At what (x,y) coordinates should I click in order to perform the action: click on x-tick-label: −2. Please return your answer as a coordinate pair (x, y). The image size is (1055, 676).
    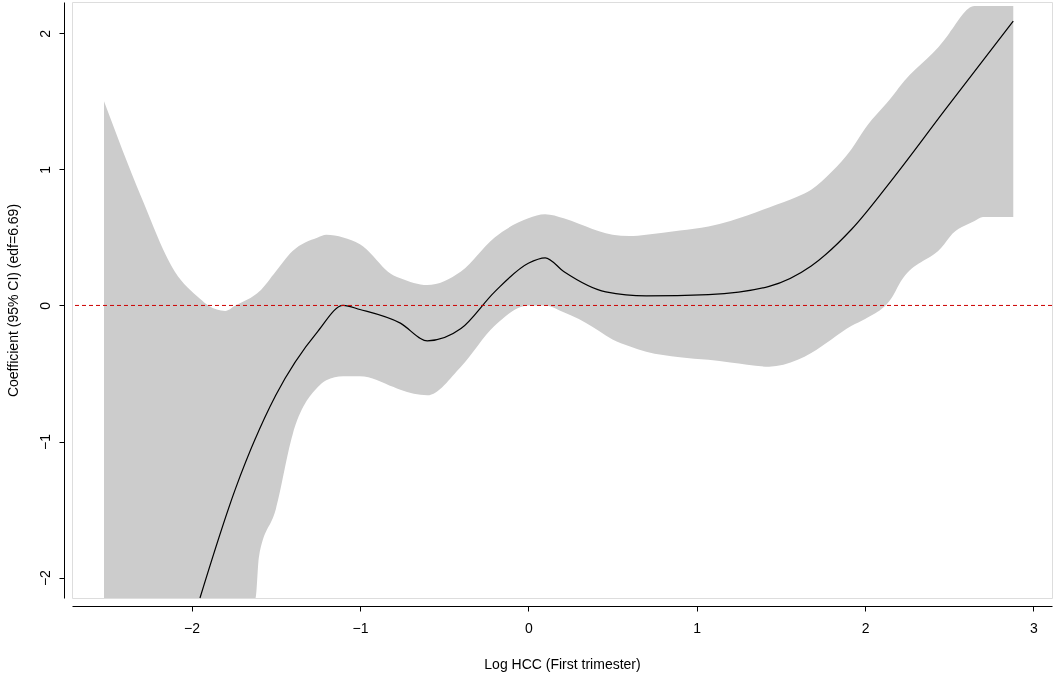
    Looking at the image, I should click on (192, 627).